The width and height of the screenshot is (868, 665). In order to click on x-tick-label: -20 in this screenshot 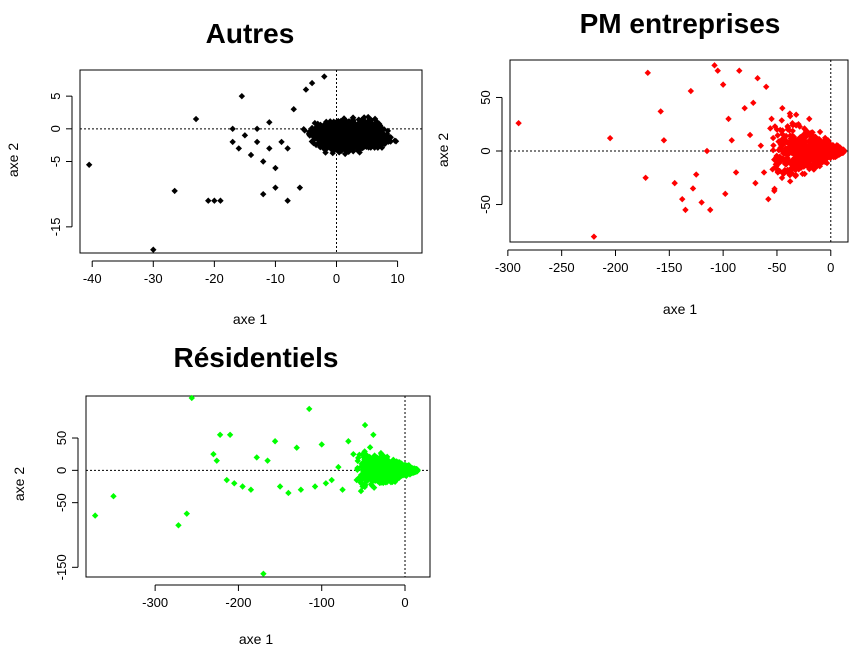, I will do `click(214, 278)`.